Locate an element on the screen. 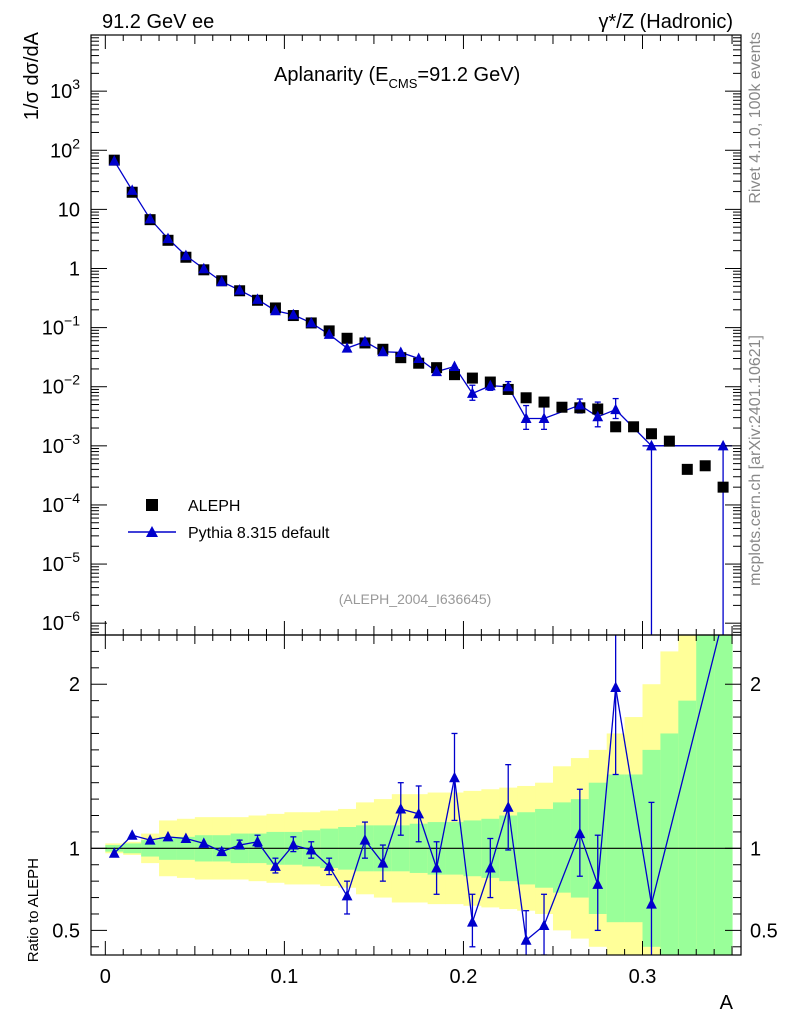  y-tick-label-ratio-right: 1 is located at coordinates (755, 849).